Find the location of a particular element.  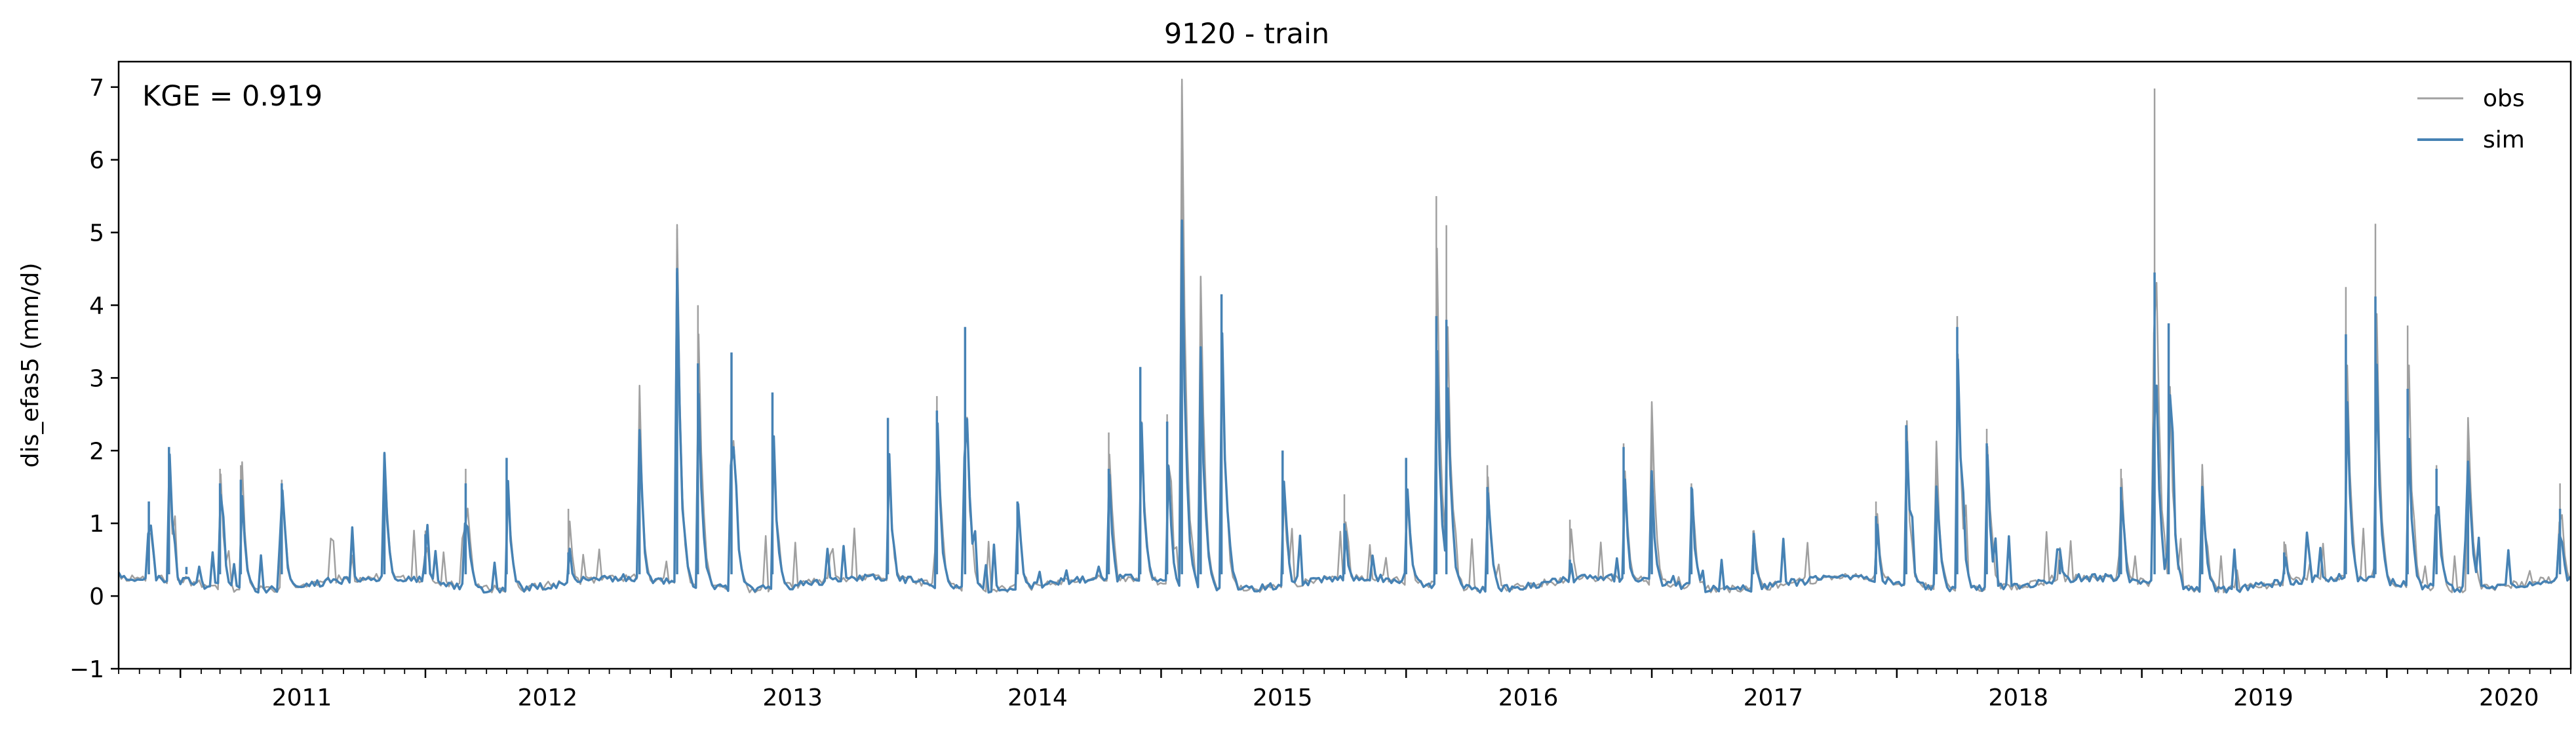

x-tick-label: 2018 is located at coordinates (2018, 697).